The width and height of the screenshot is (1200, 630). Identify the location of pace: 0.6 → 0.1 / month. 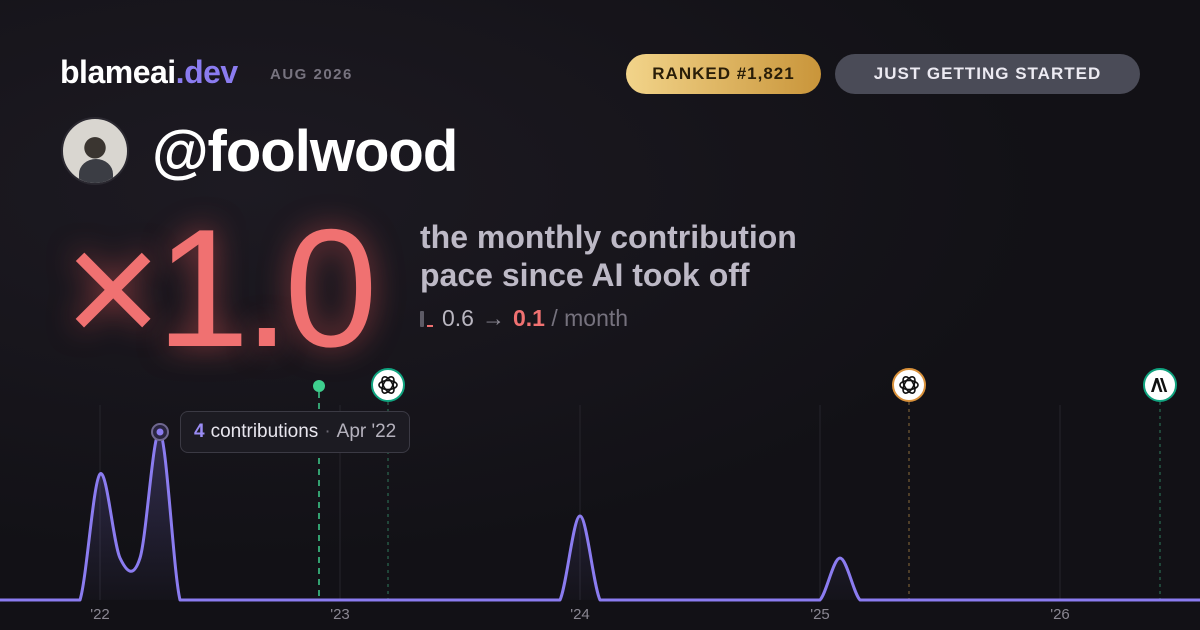
(524, 318).